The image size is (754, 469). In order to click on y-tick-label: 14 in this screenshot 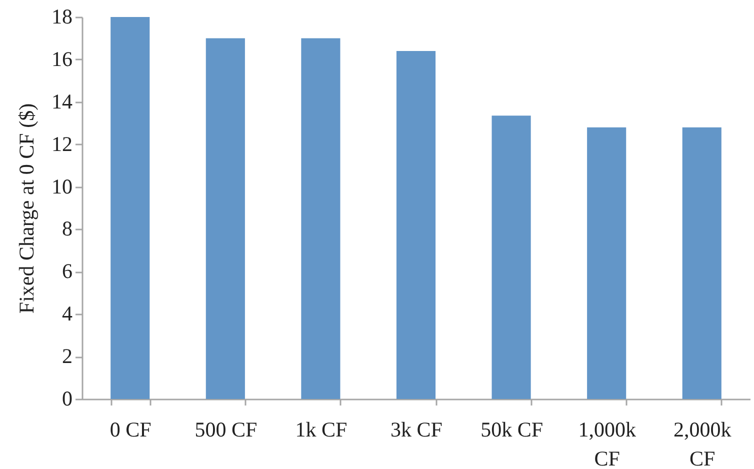, I will do `click(62, 101)`.